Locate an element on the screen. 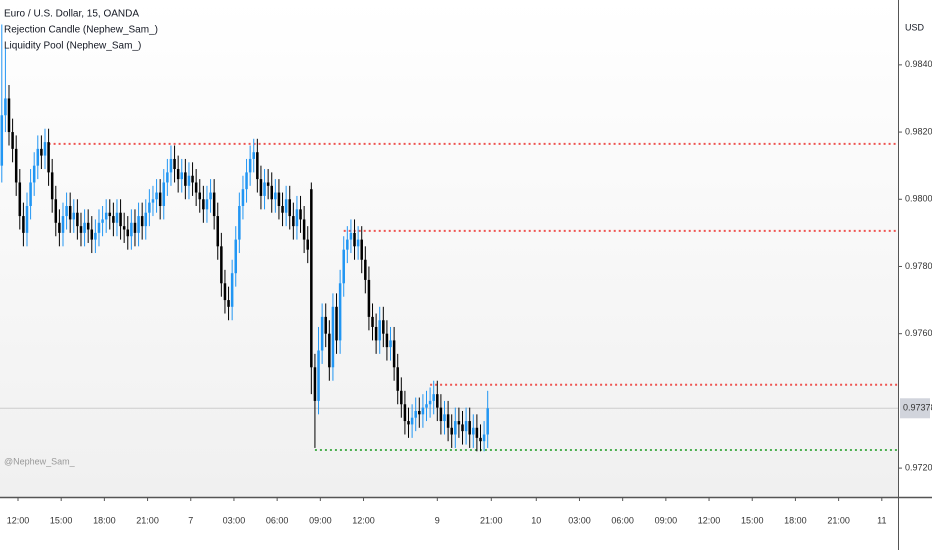  indicator-label: Rejection Candle (Nephew_Sam_) is located at coordinates (81, 30).